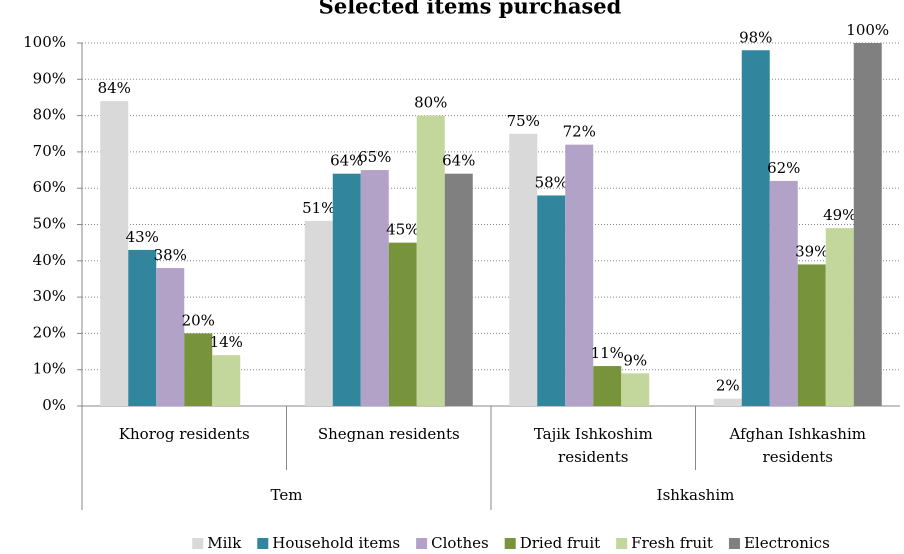 The height and width of the screenshot is (554, 904). I want to click on value-label: 2%, so click(728, 386).